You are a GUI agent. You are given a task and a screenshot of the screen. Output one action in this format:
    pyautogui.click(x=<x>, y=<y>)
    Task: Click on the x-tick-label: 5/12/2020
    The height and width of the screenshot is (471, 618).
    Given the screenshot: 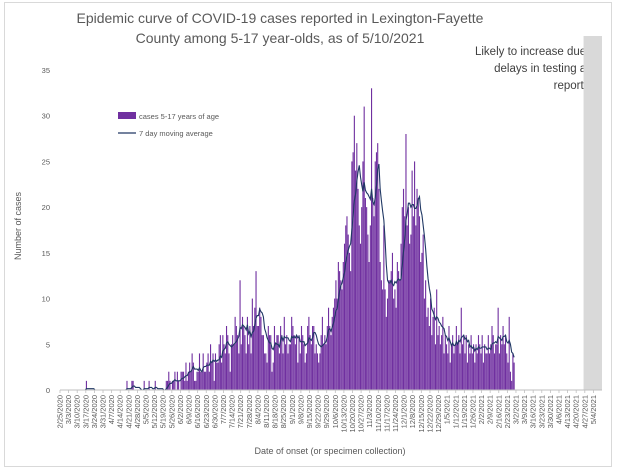 What is the action you would take?
    pyautogui.click(x=154, y=411)
    